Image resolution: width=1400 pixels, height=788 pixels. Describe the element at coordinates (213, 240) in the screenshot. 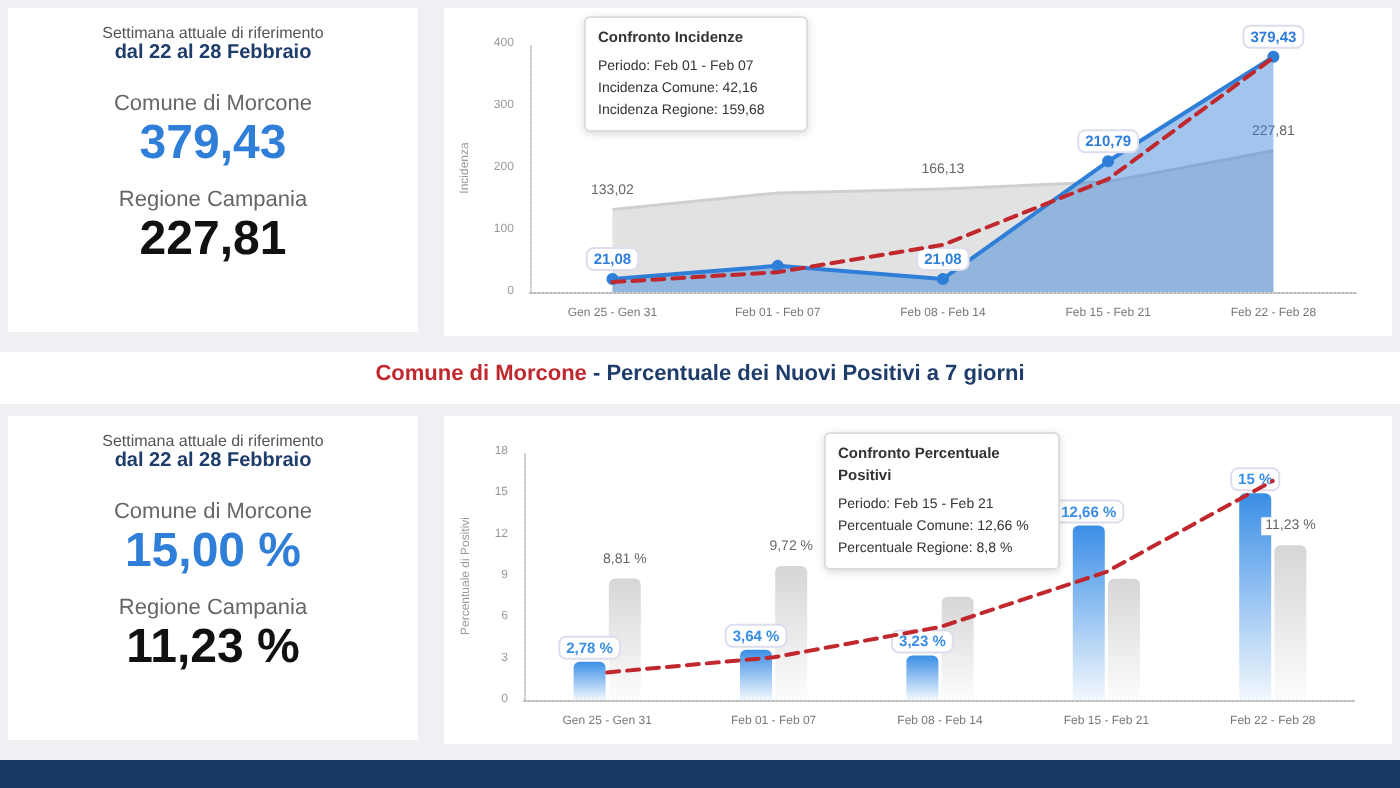

I see `text: 227,81` at that location.